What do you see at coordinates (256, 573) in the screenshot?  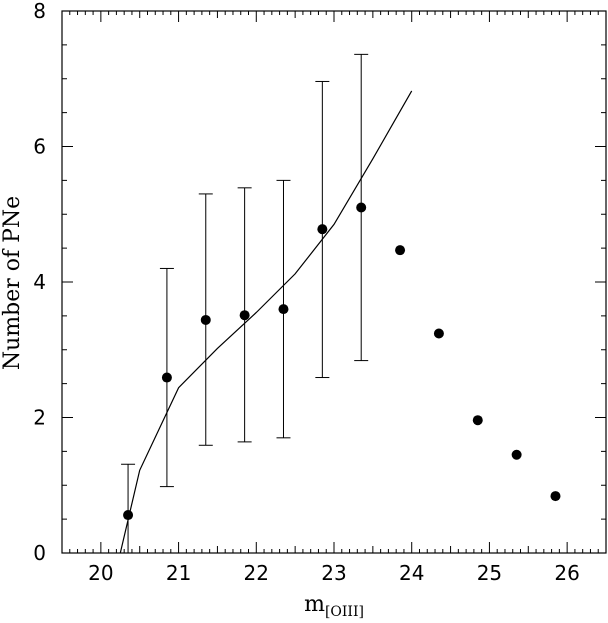 I see `x-tick-label: 22` at bounding box center [256, 573].